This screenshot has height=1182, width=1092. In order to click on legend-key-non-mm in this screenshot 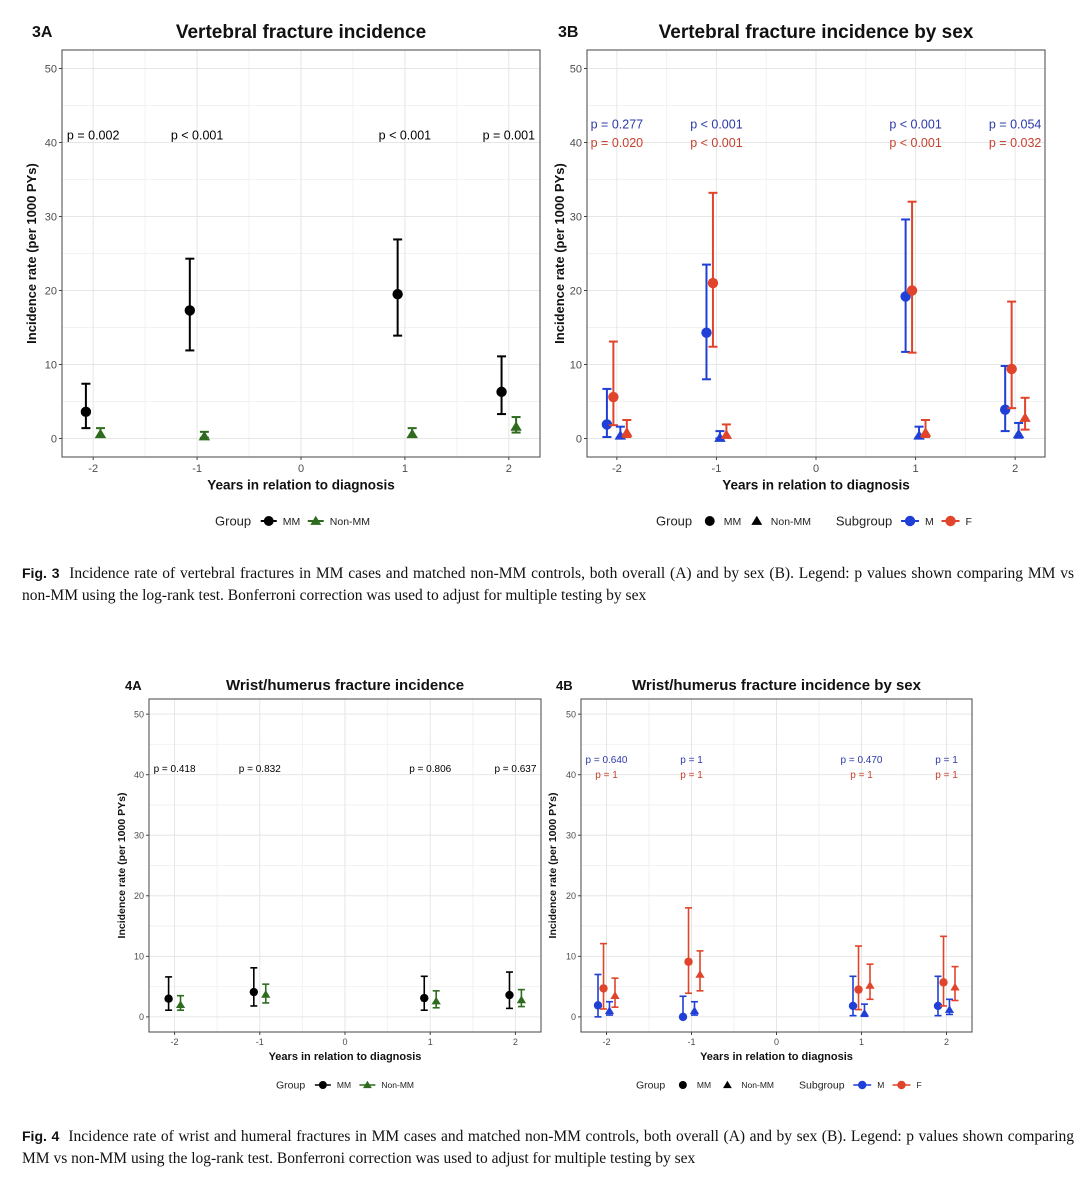, I will do `click(367, 1084)`.